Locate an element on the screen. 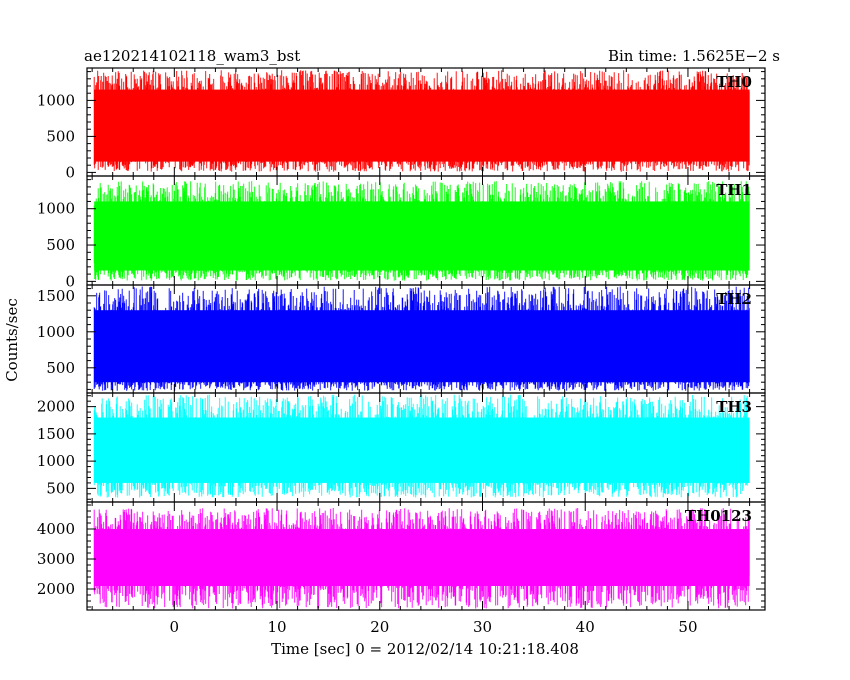 Image resolution: width=850 pixels, height=680 pixels. series-label-th0: TH0 is located at coordinates (734, 82).